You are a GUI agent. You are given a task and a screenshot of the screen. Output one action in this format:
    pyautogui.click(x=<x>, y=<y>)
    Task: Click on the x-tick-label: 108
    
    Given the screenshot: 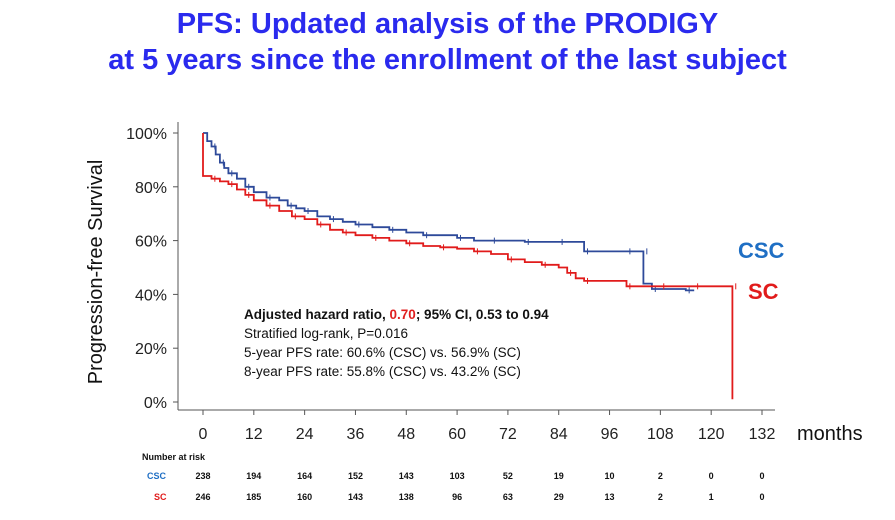 What is the action you would take?
    pyautogui.click(x=660, y=434)
    